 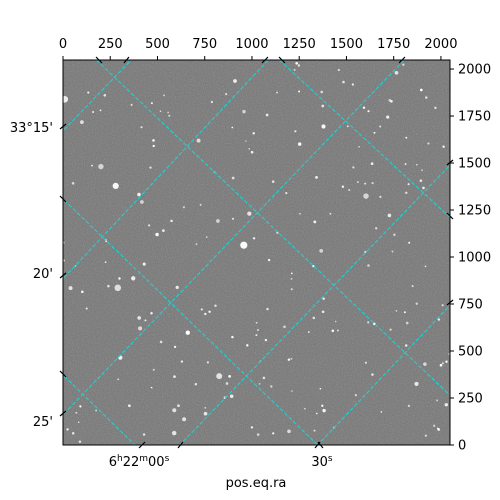 I want to click on top-pixel-axis: 0 250 500 750 1000 1250 1500 1750 2000, so click(x=258, y=48).